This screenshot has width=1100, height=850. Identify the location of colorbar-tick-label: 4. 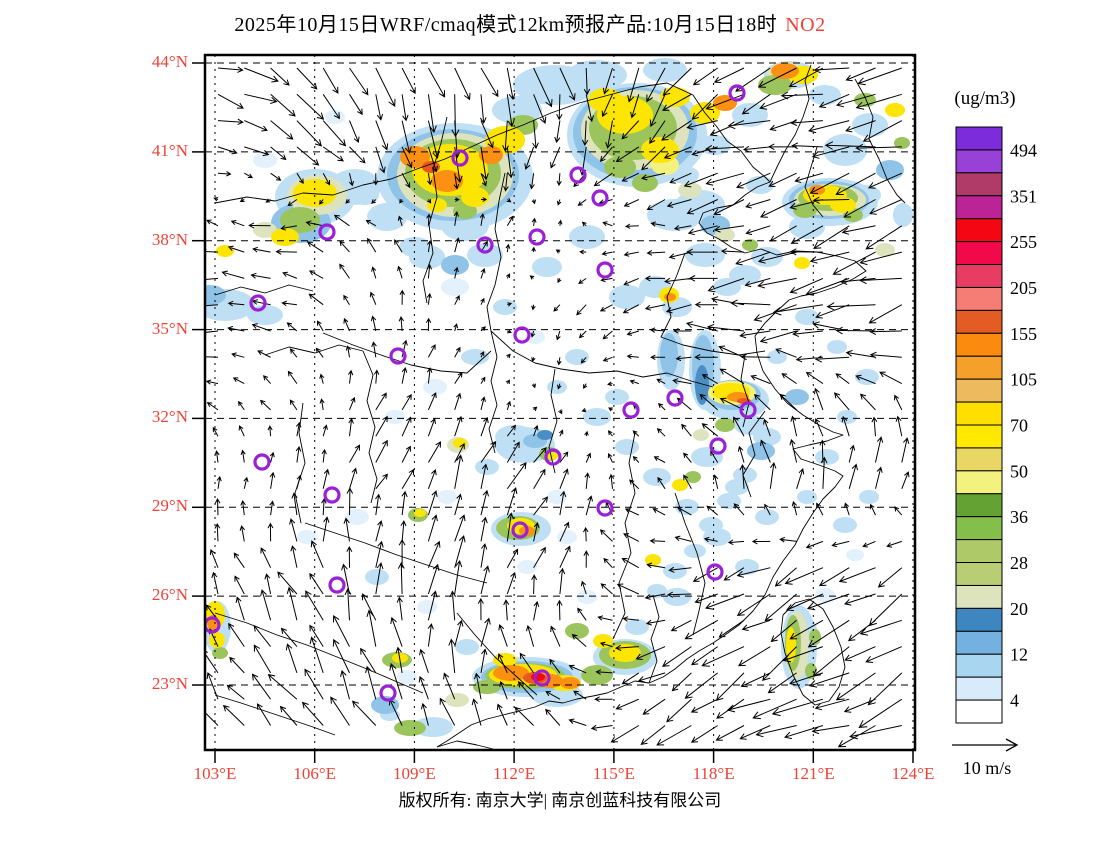
(1014, 701).